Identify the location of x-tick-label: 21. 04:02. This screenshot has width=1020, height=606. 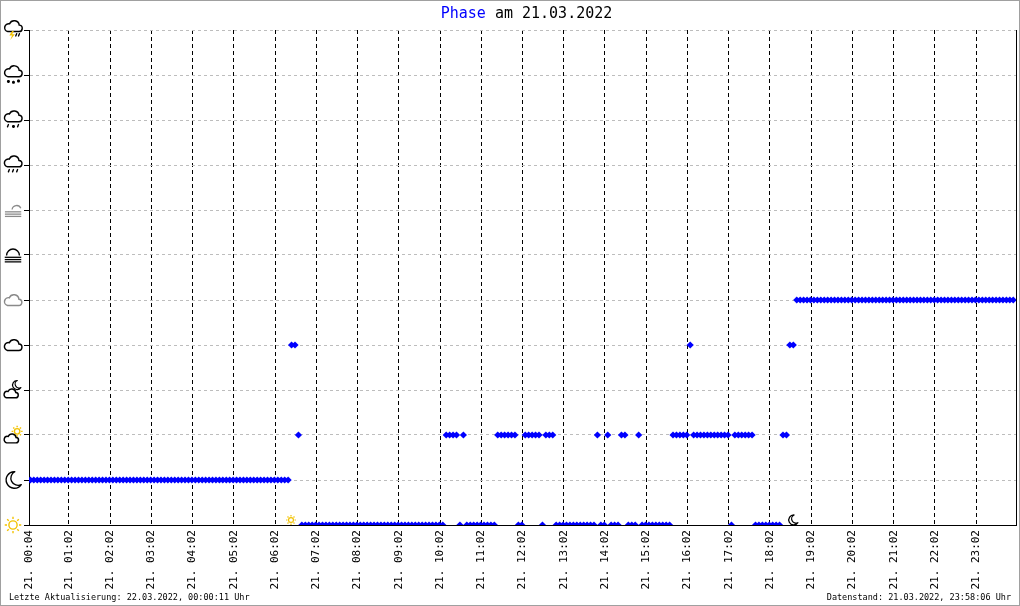
(192, 560).